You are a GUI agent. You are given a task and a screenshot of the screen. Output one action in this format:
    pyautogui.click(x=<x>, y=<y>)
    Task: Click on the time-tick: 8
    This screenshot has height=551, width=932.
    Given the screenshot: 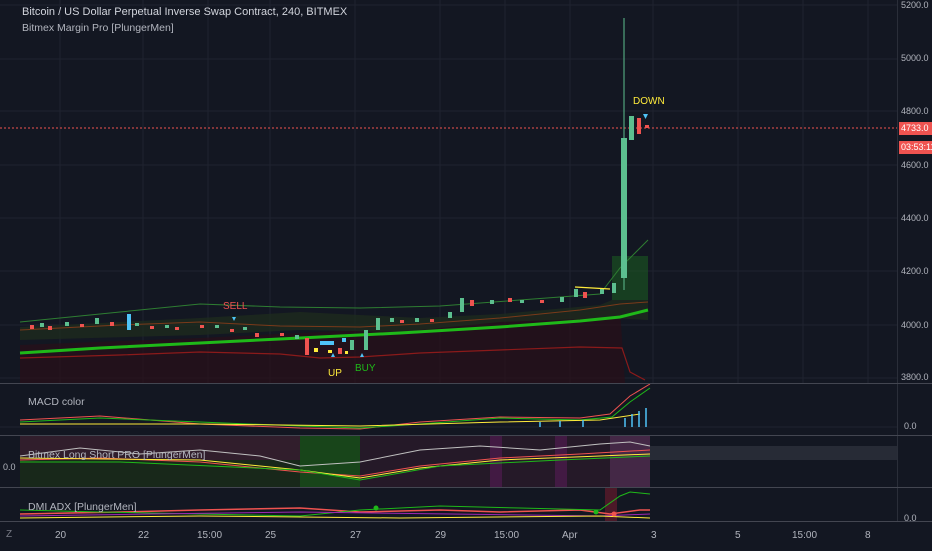 What is the action you would take?
    pyautogui.click(x=868, y=535)
    